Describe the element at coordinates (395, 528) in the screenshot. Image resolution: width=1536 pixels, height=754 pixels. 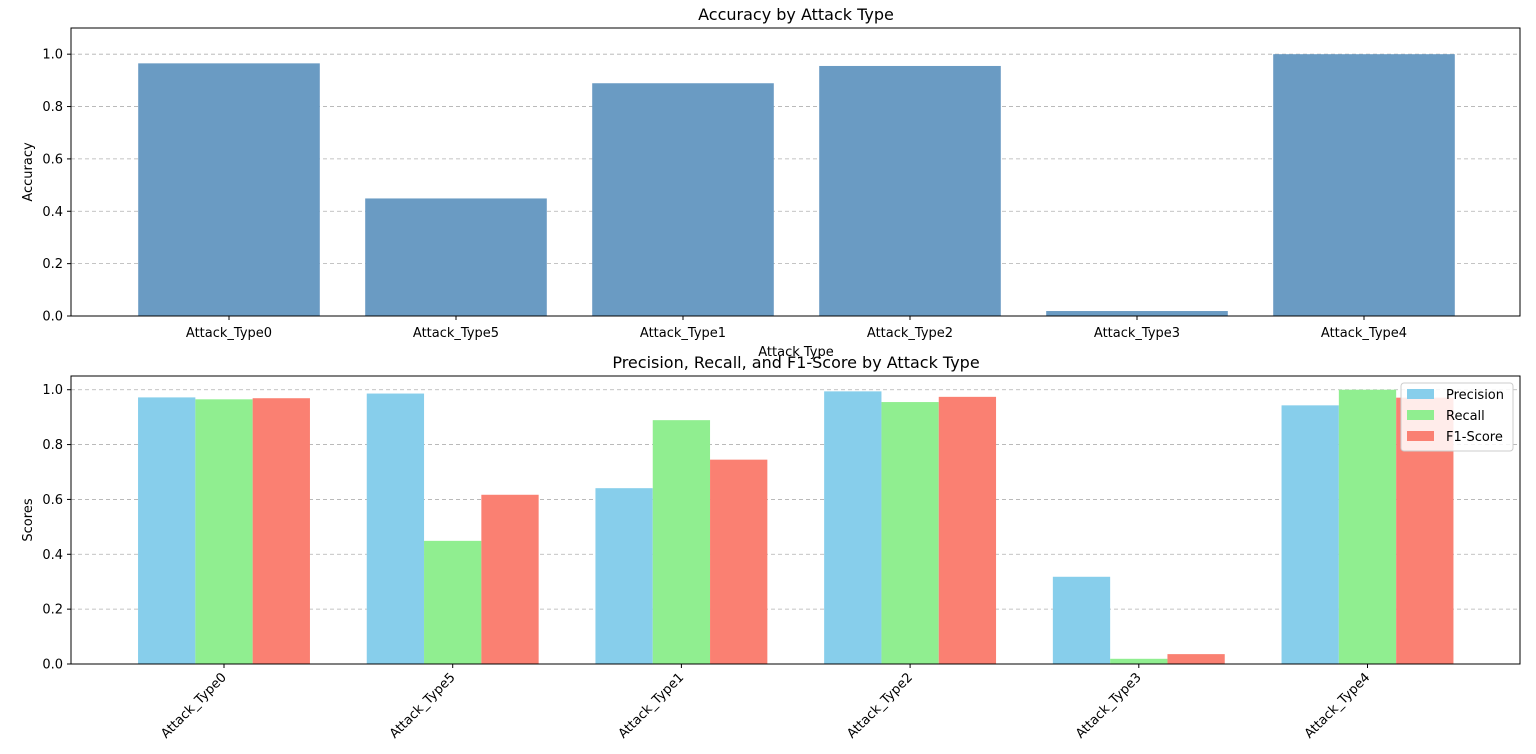
I see `prf-bar-precision-attack-type5` at that location.